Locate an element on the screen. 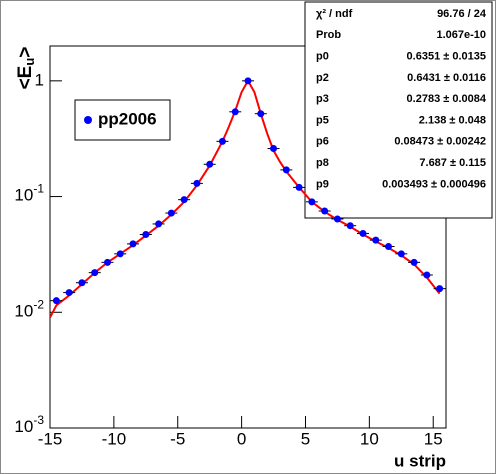 Image resolution: width=496 pixels, height=474 pixels. stat-value: 0.003493 ± 0.000496 is located at coordinates (434, 184).